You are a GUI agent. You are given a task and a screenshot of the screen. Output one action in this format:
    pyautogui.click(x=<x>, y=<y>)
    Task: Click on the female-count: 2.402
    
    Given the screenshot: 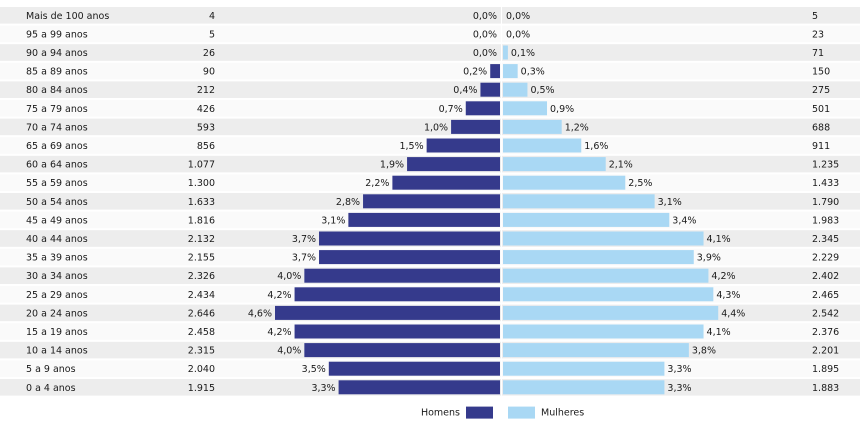 What is the action you would take?
    pyautogui.click(x=825, y=276)
    